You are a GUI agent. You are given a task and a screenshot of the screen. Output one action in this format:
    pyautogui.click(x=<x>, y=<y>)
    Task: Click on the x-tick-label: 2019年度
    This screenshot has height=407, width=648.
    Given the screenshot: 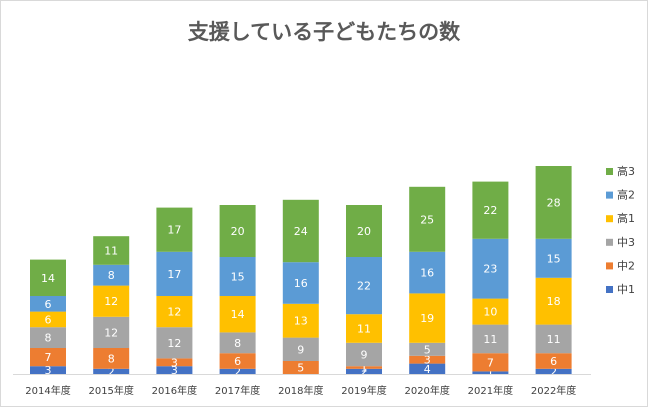 What is the action you would take?
    pyautogui.click(x=363, y=390)
    